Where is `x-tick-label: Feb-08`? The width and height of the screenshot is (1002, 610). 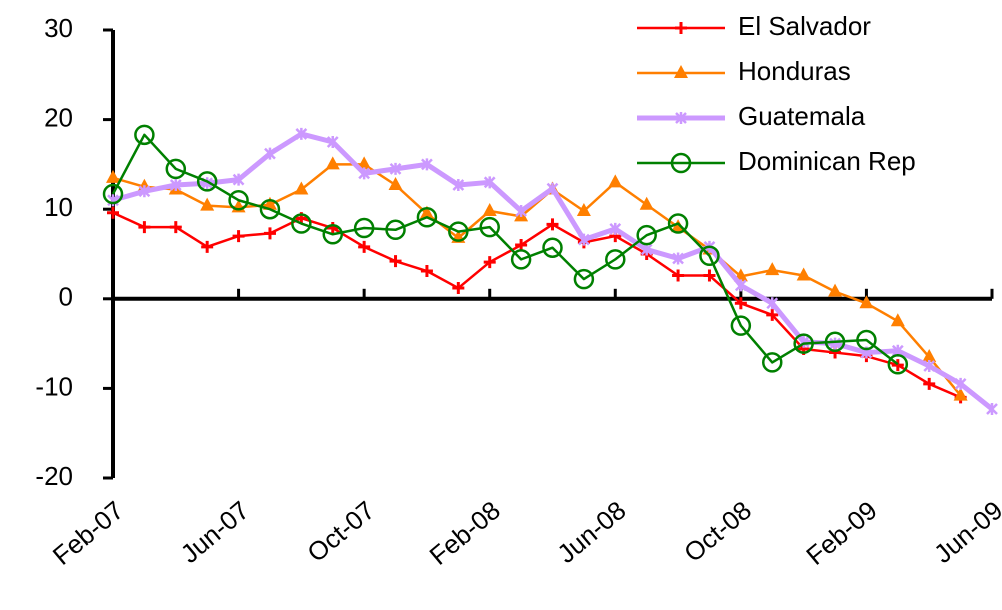
x-tick-label: Feb-08 is located at coordinates (465, 533).